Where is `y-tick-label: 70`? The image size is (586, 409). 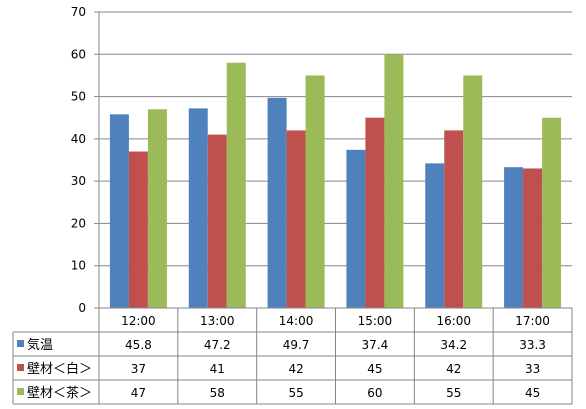 y-tick-label: 70 is located at coordinates (78, 12).